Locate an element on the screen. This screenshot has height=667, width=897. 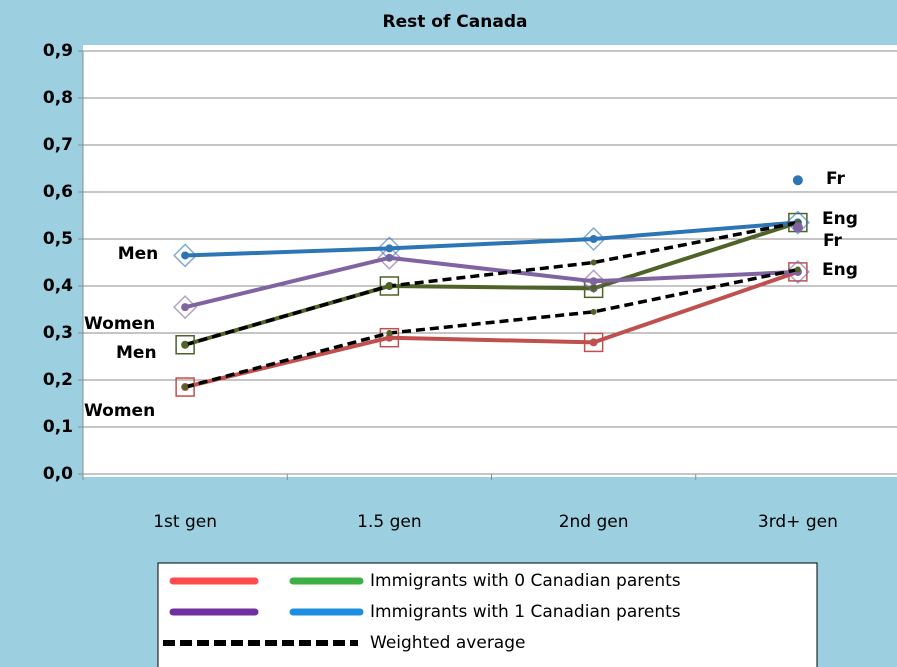
y-tick-label: 0,7 is located at coordinates (58, 145).